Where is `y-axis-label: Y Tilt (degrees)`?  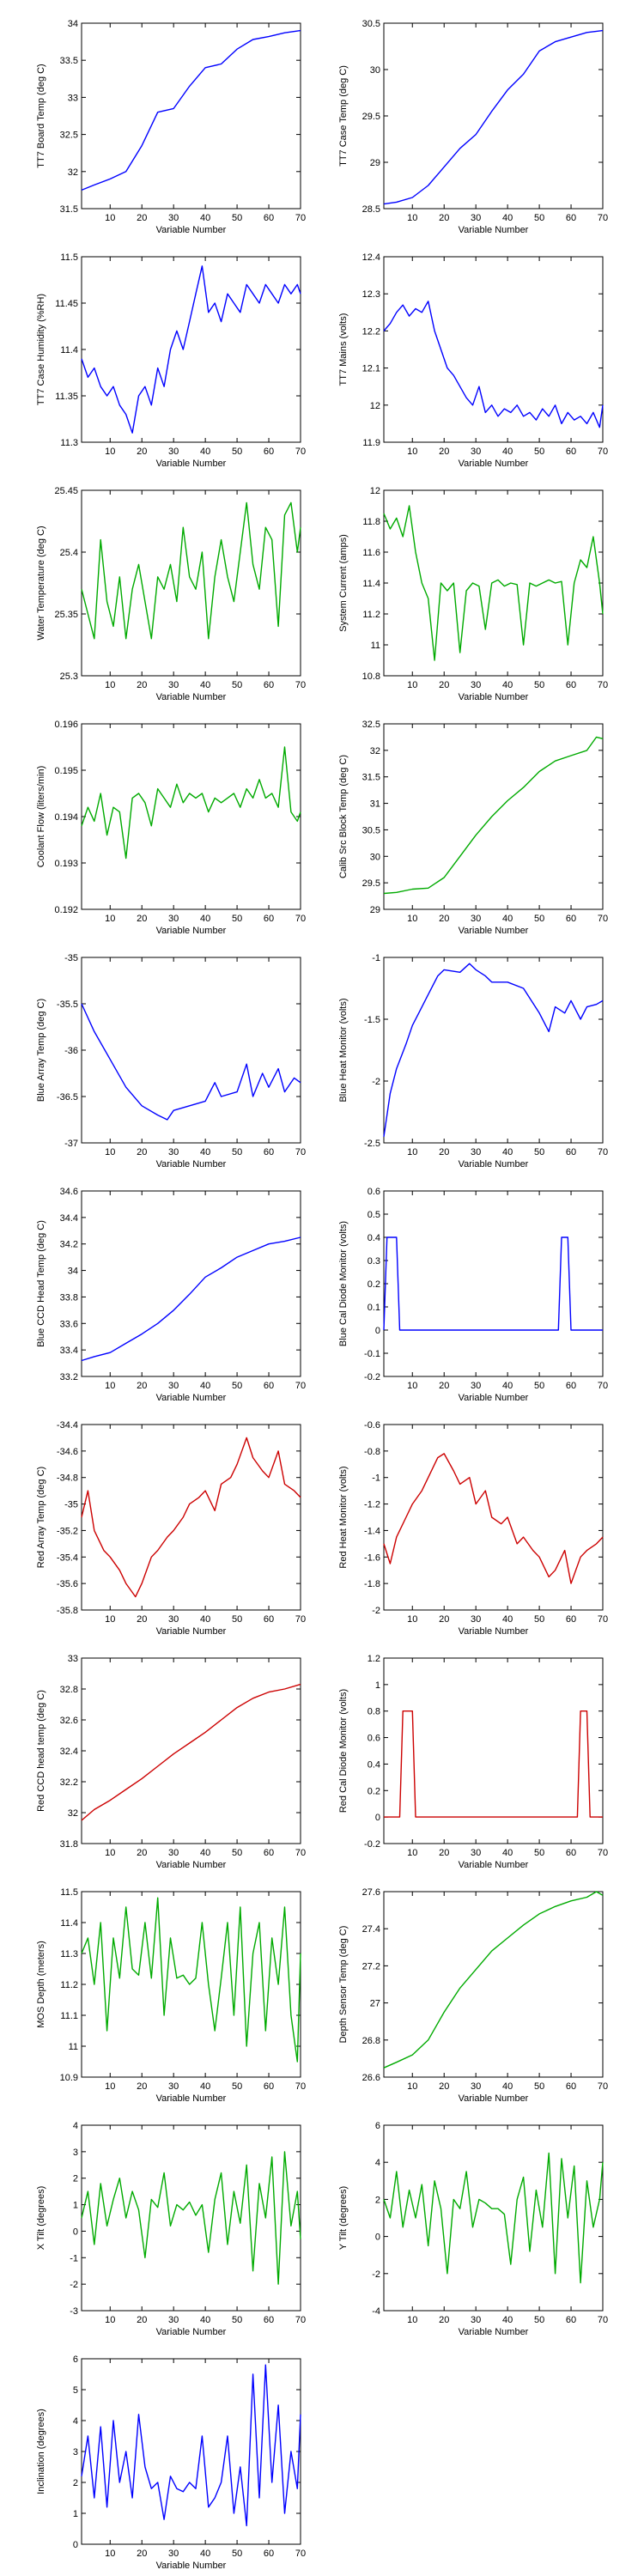
y-axis-label: Y Tilt (degrees) is located at coordinates (344, 2218).